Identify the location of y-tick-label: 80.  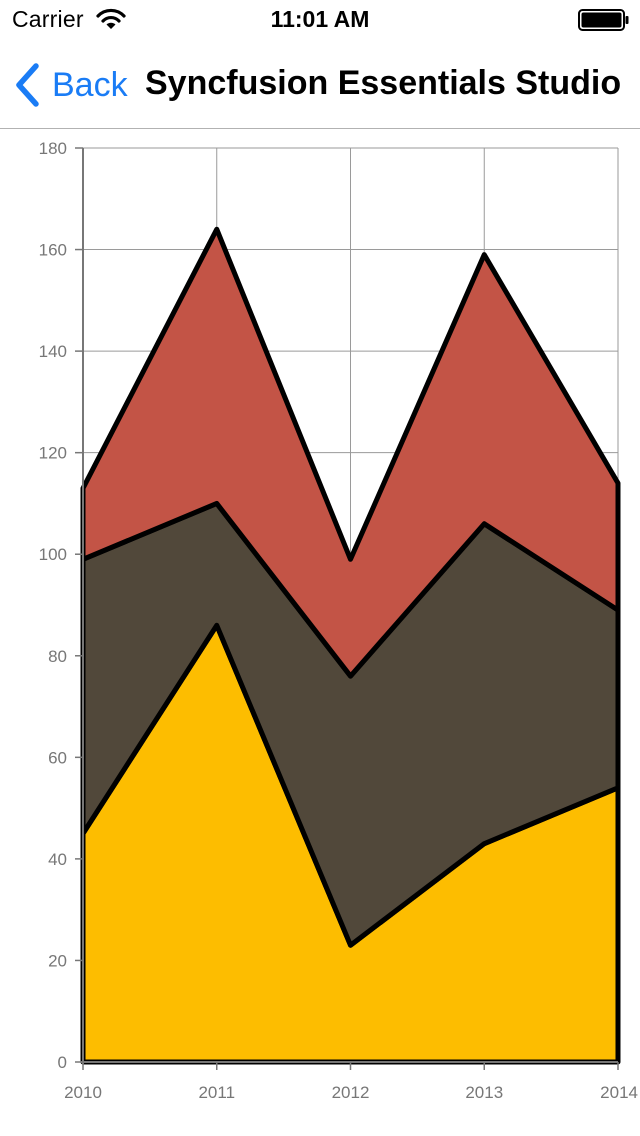
(57, 656).